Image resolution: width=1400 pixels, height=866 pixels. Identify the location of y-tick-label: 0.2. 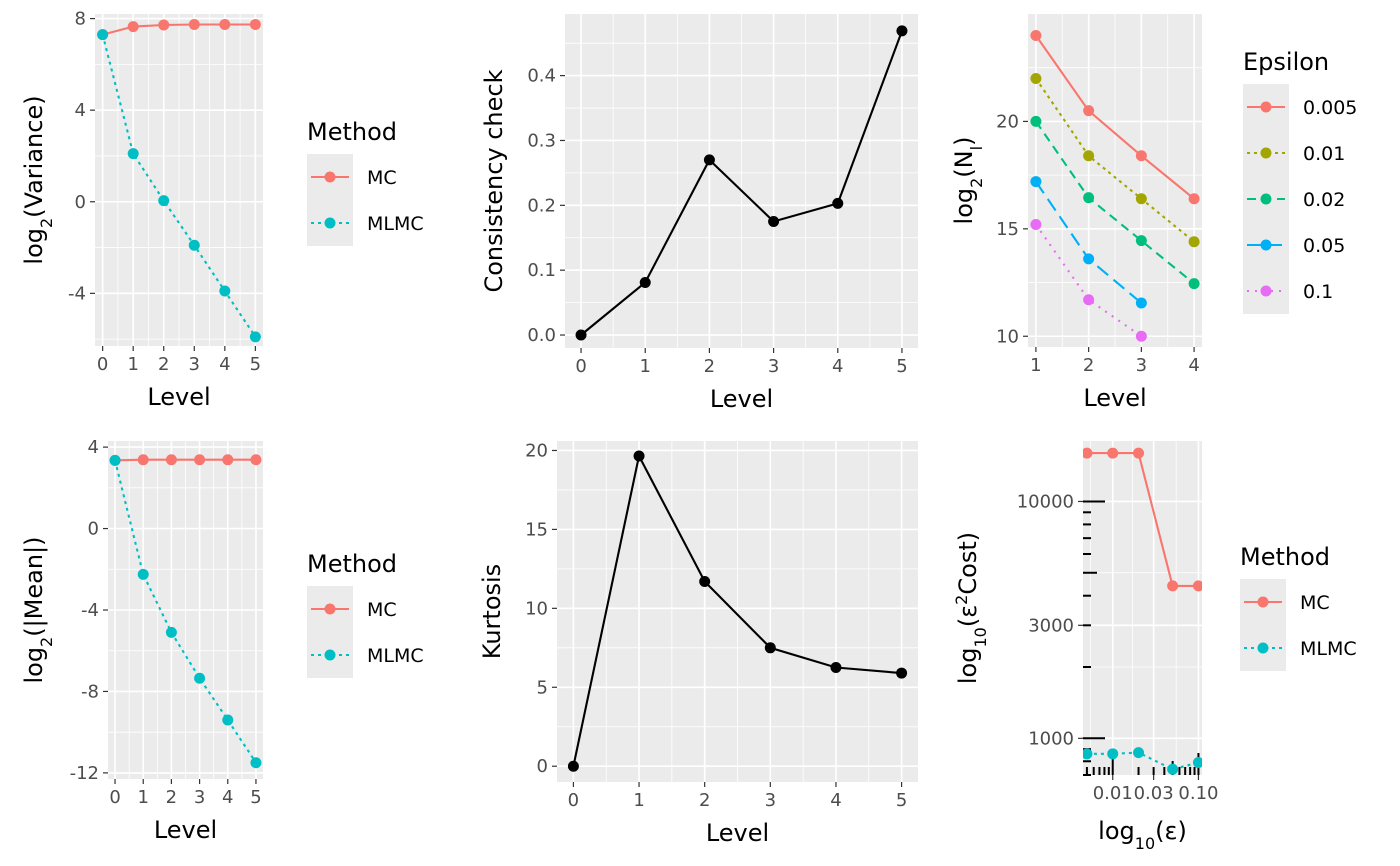
(541, 205).